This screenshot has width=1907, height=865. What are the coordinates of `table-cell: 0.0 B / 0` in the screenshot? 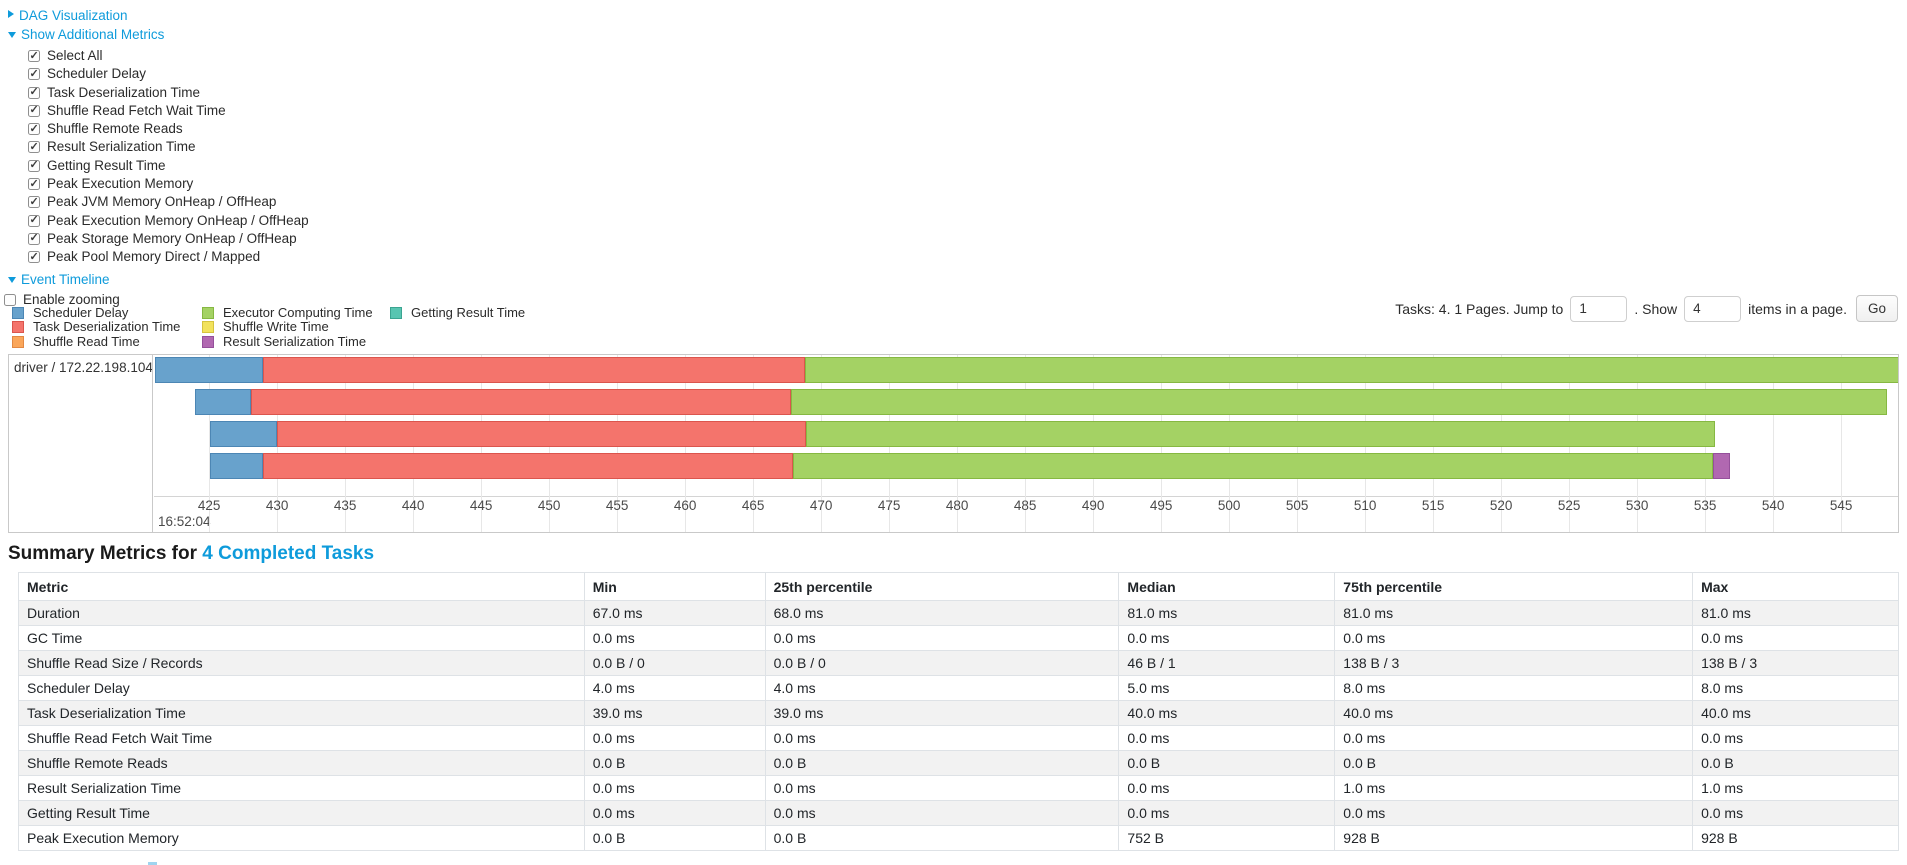 It's located at (674, 663).